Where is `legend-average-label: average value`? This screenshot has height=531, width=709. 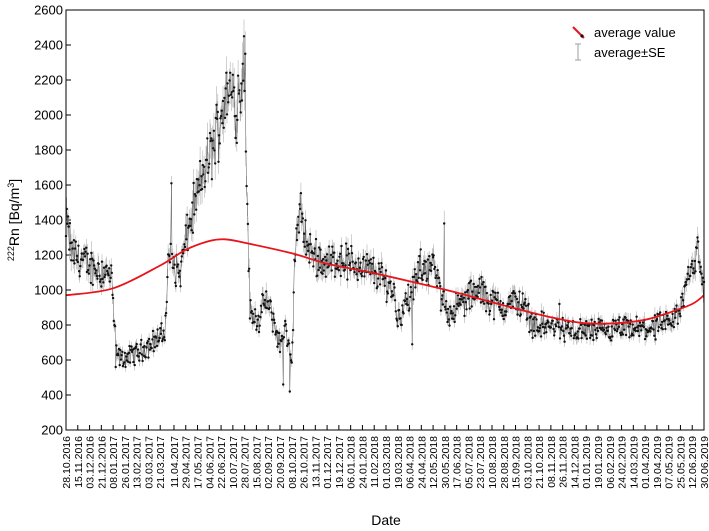
legend-average-label: average value is located at coordinates (635, 32).